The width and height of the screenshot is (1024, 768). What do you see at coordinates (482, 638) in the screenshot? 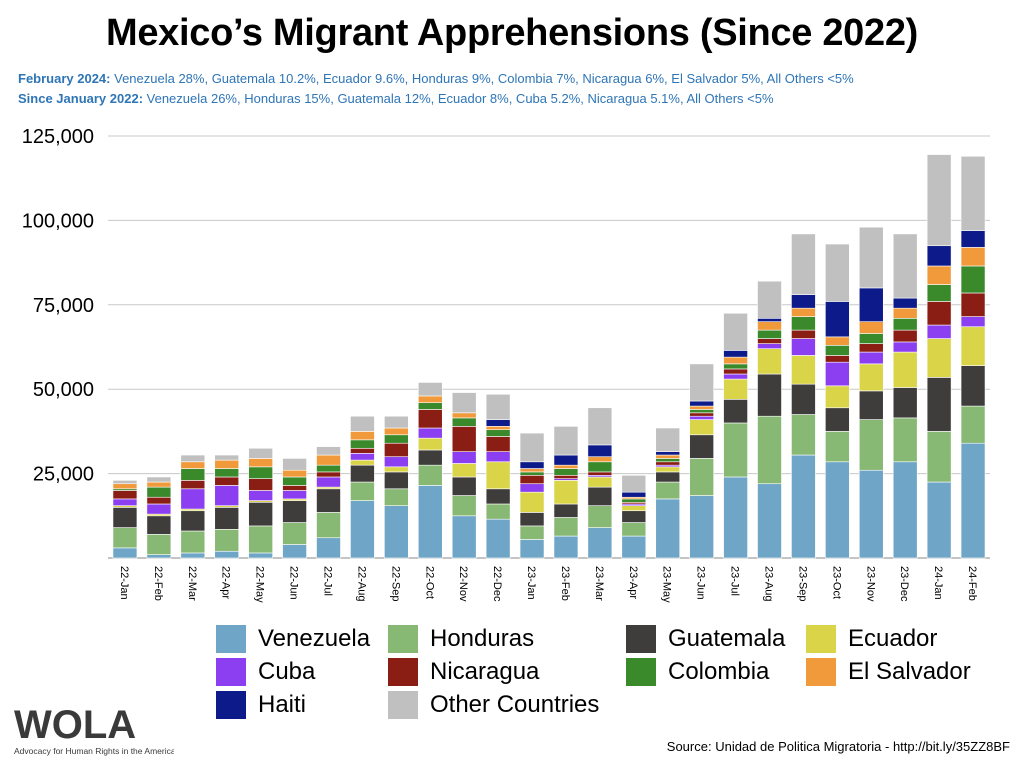
I see `legend-label: Honduras` at bounding box center [482, 638].